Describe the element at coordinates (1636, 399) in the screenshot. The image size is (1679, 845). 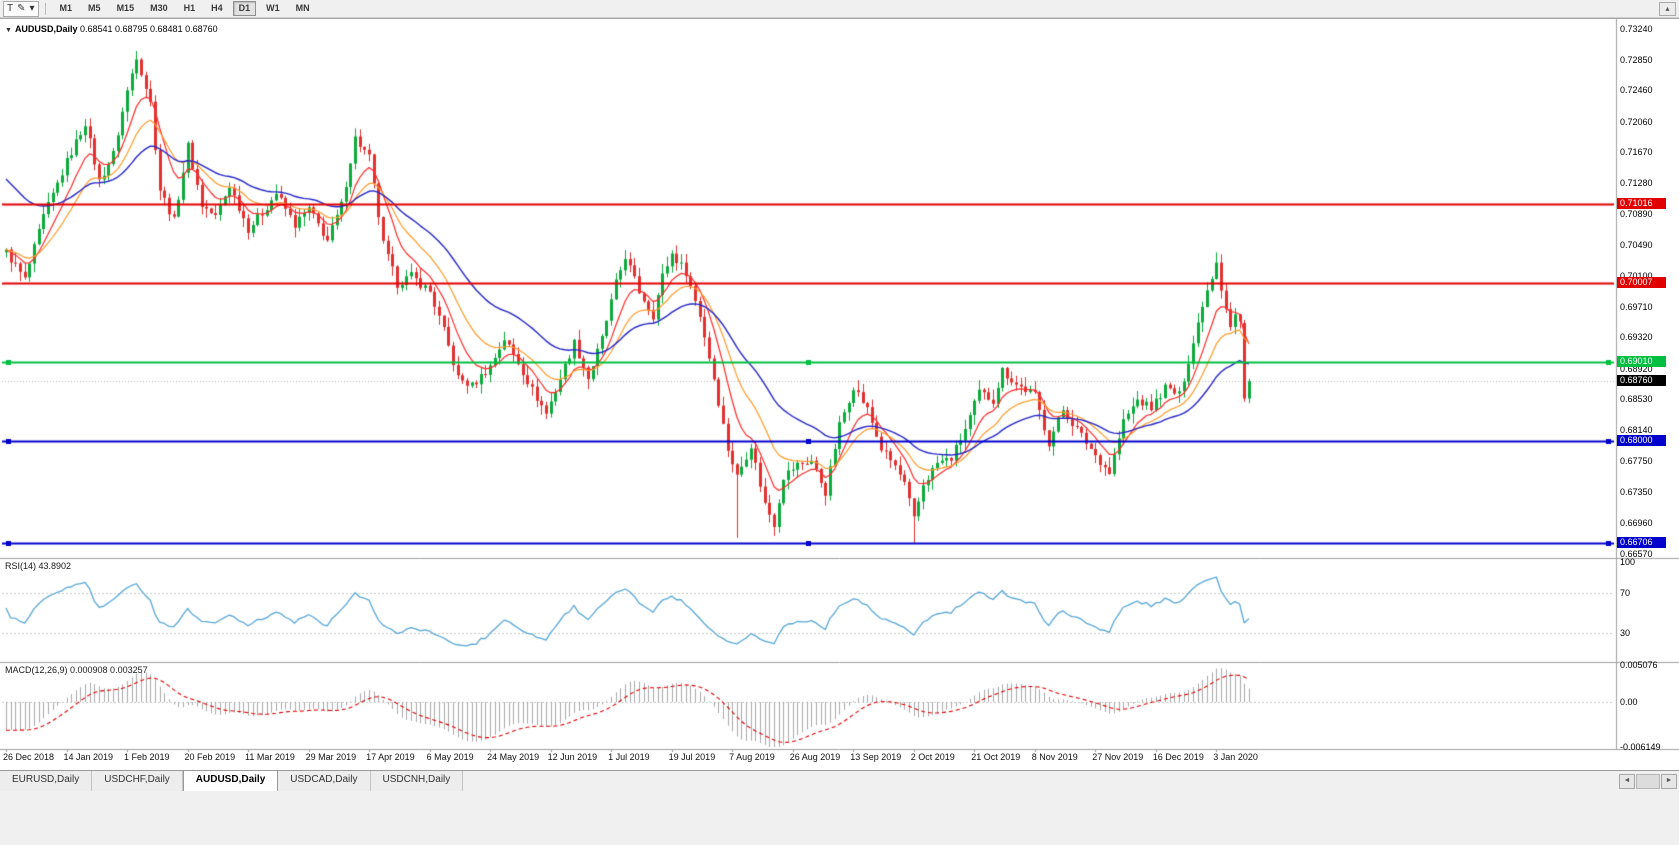
I see `price-axis-label: 0.68530` at that location.